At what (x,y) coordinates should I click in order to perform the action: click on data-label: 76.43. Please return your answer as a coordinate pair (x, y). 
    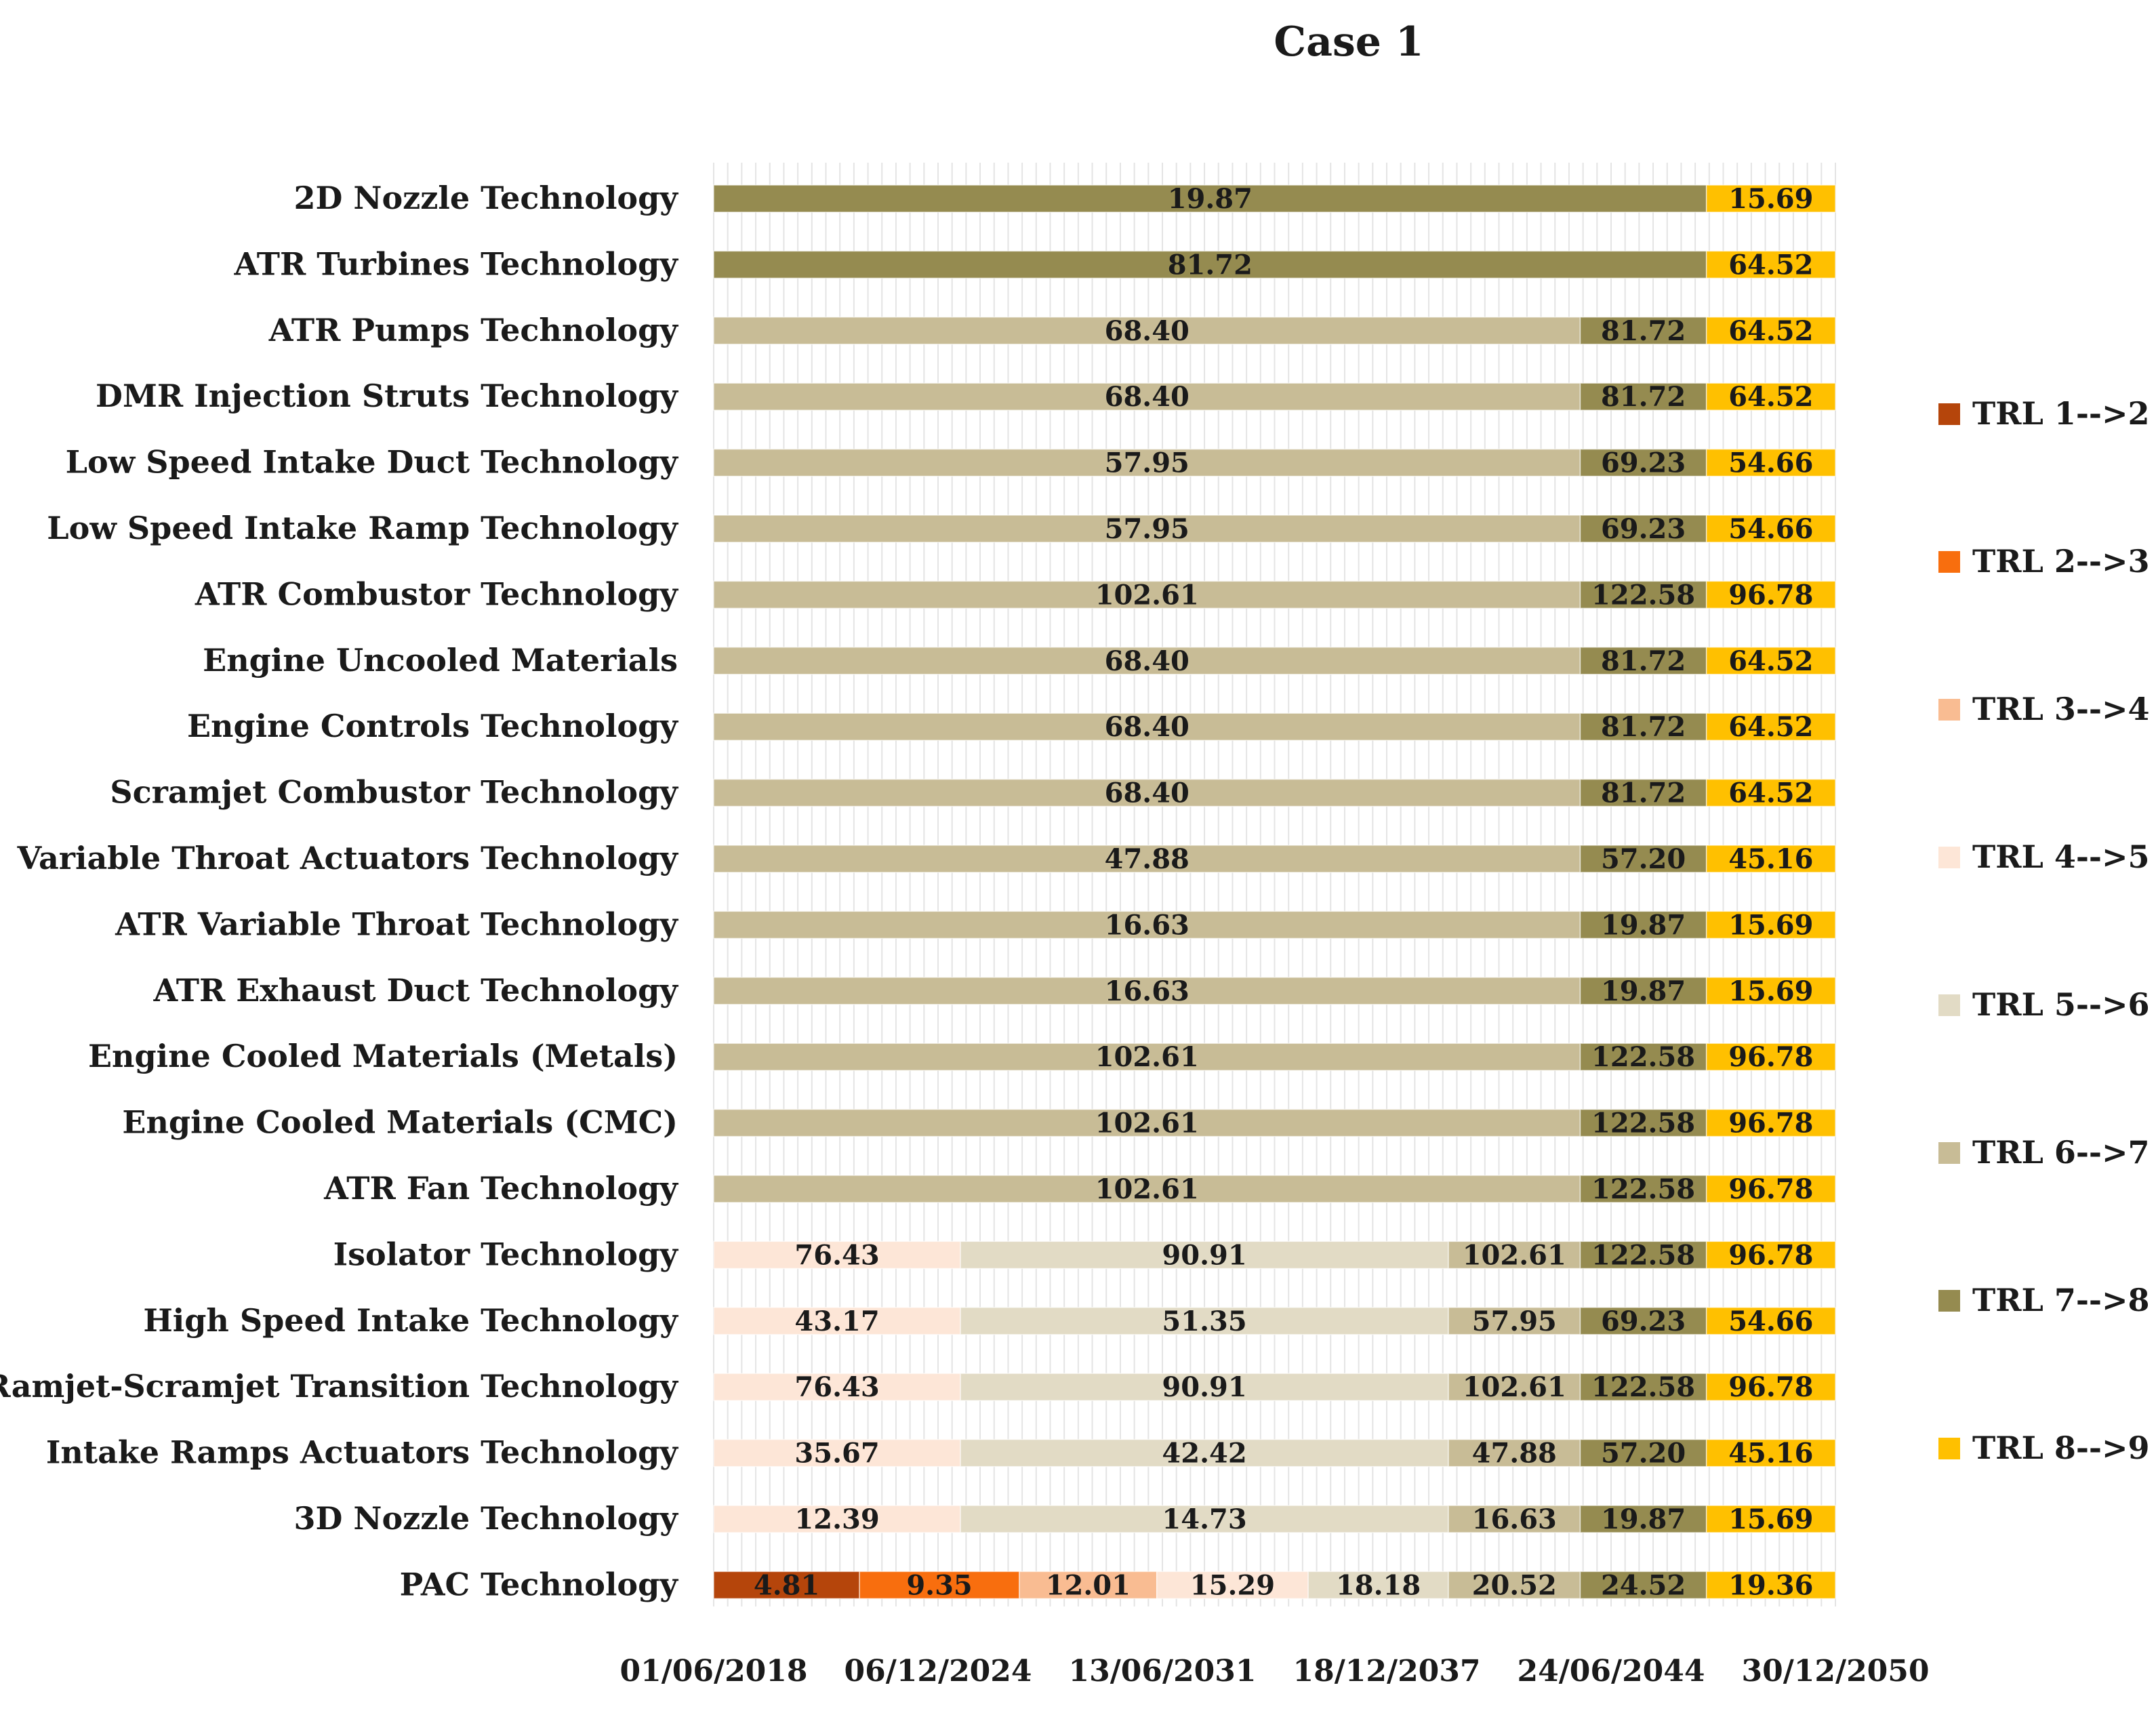
    Looking at the image, I should click on (837, 1387).